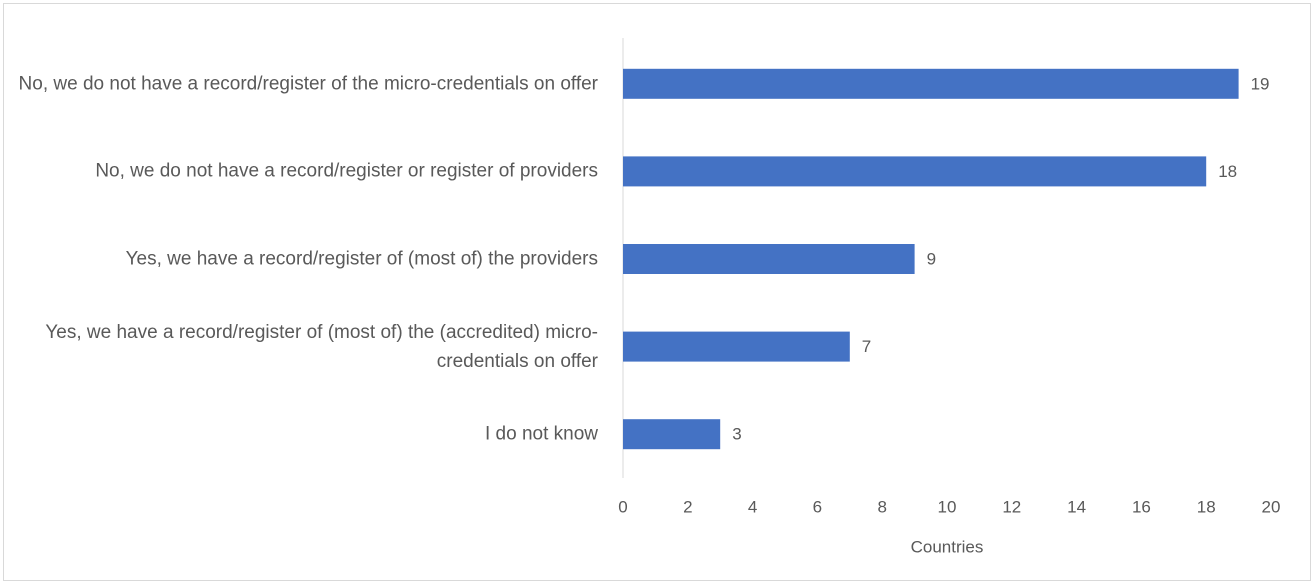  Describe the element at coordinates (817, 506) in the screenshot. I see `x-tick-label: 6` at that location.